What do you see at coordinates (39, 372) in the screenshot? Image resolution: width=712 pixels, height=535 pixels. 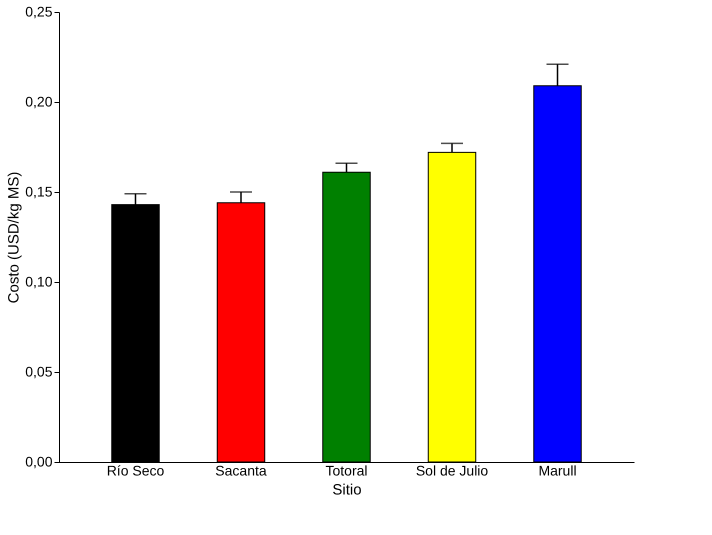 I see `y-tick-label: 0,05` at bounding box center [39, 372].